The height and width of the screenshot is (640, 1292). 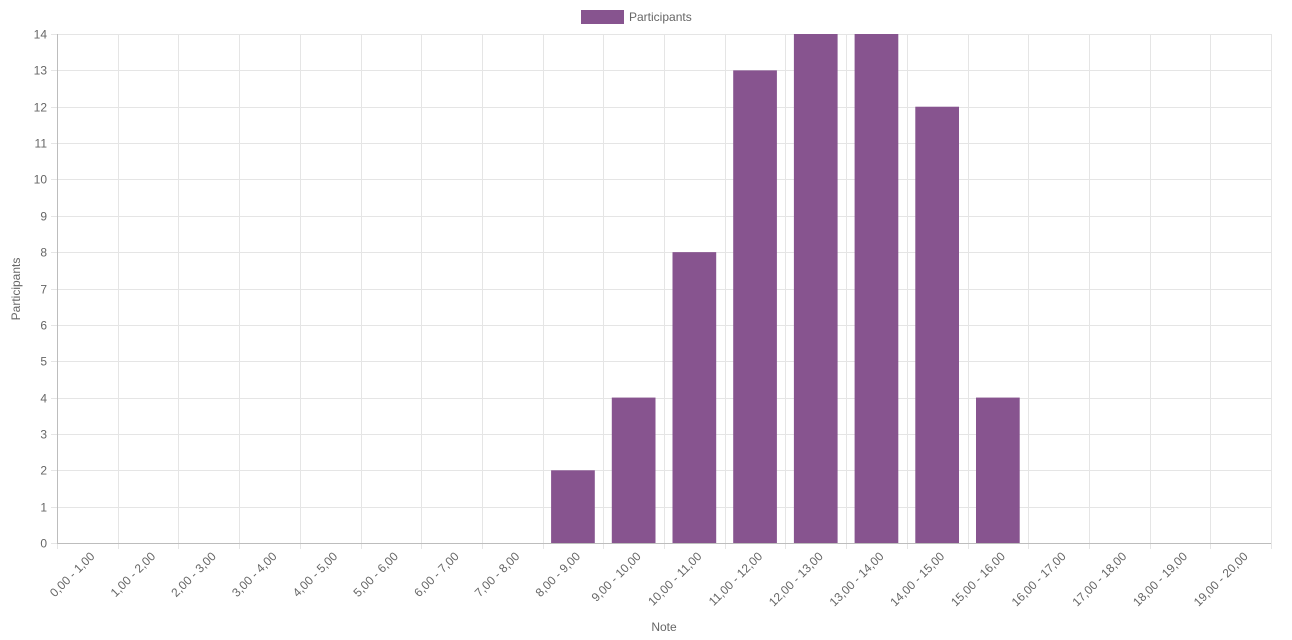 What do you see at coordinates (43, 362) in the screenshot?
I see `y-tick-label: 5` at bounding box center [43, 362].